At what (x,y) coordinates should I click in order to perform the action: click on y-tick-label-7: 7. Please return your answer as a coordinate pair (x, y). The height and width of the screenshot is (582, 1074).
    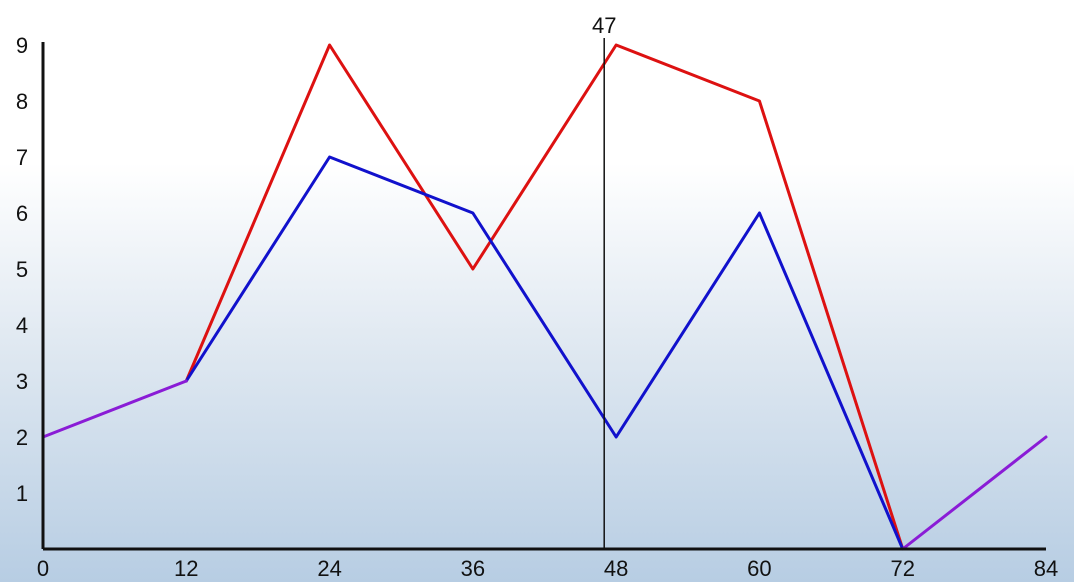
    Looking at the image, I should click on (22, 157).